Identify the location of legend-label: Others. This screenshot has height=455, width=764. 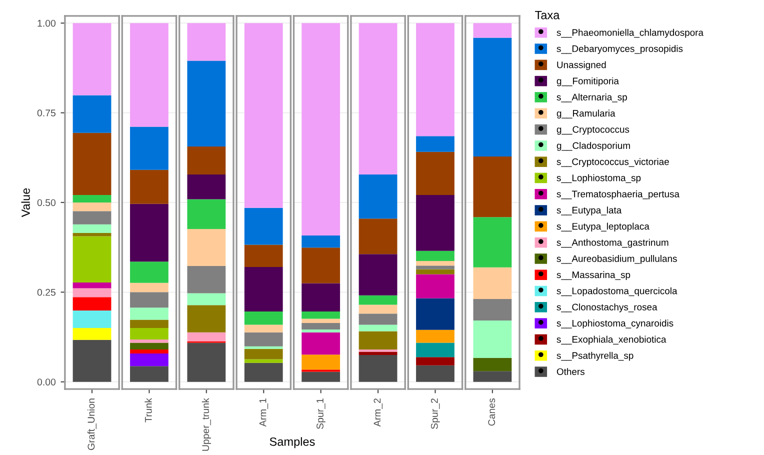
(570, 372).